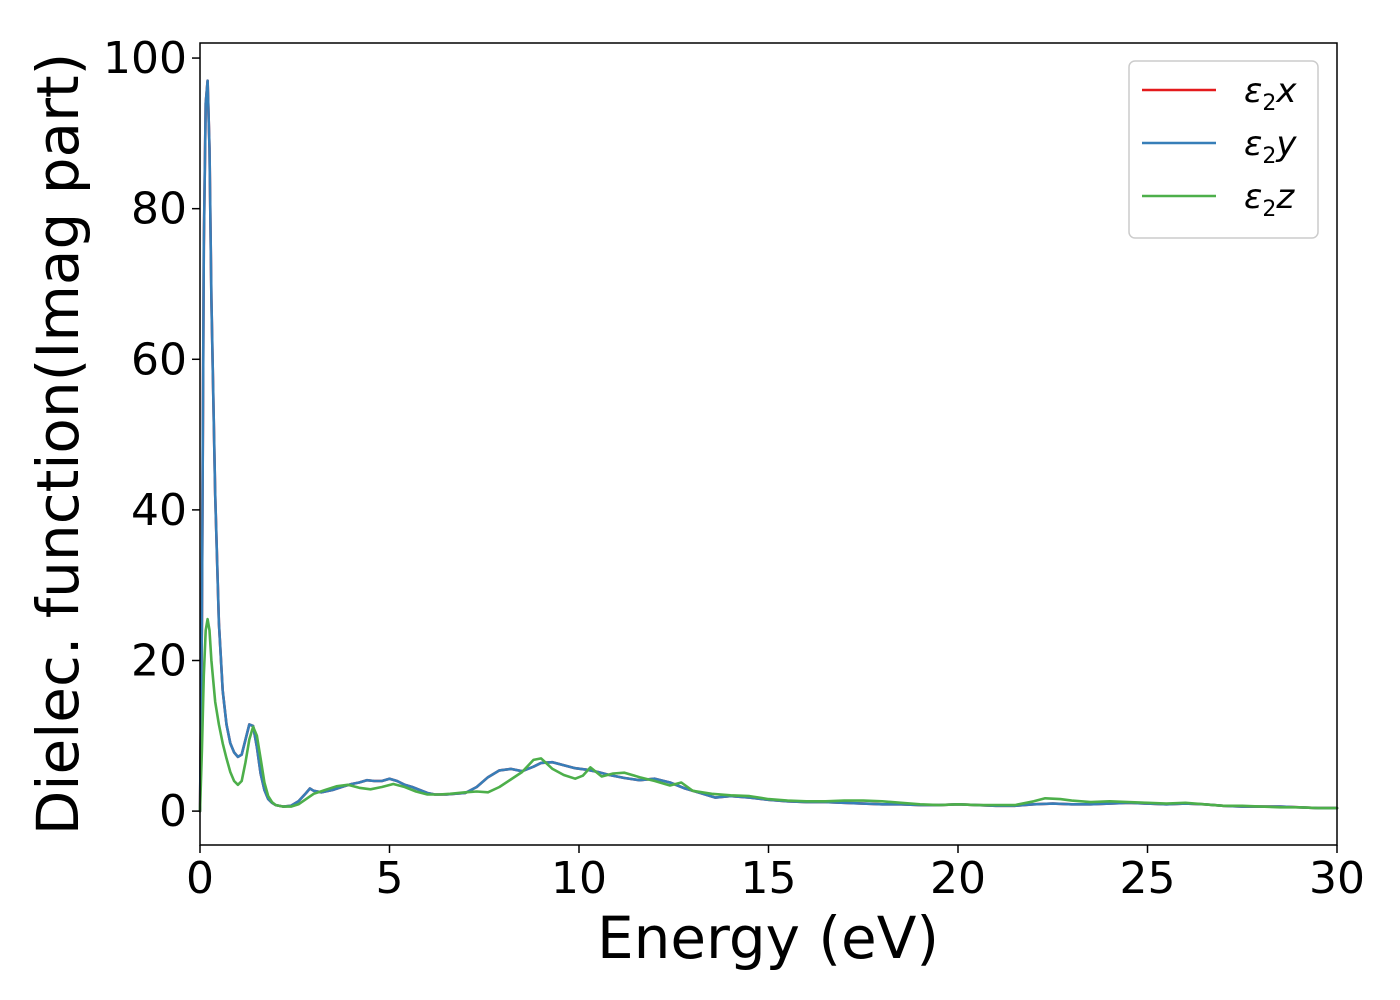 This screenshot has width=1400, height=1000. What do you see at coordinates (769, 878) in the screenshot?
I see `x-tick-label: 15` at bounding box center [769, 878].